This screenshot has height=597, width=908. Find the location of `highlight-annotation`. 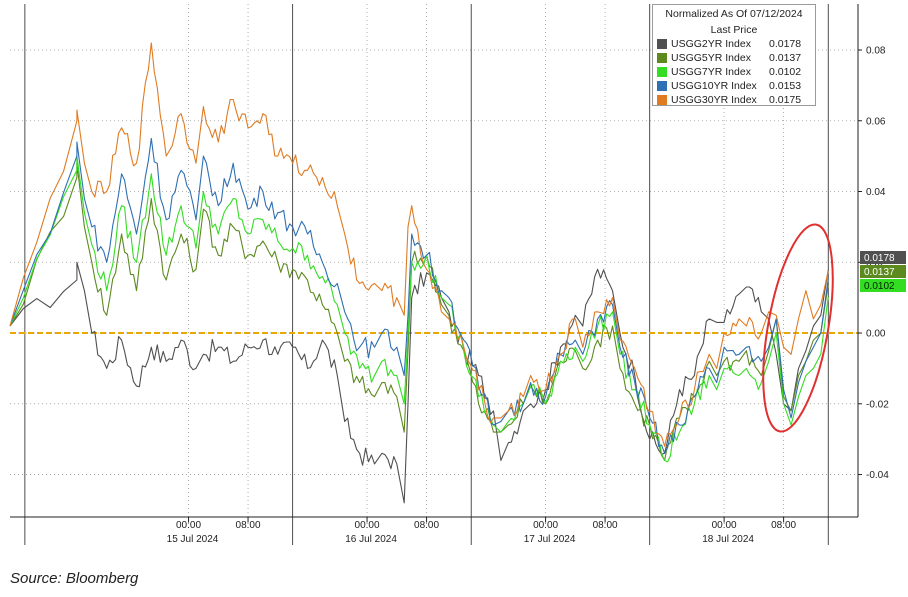

highlight-annotation is located at coordinates (798, 328).